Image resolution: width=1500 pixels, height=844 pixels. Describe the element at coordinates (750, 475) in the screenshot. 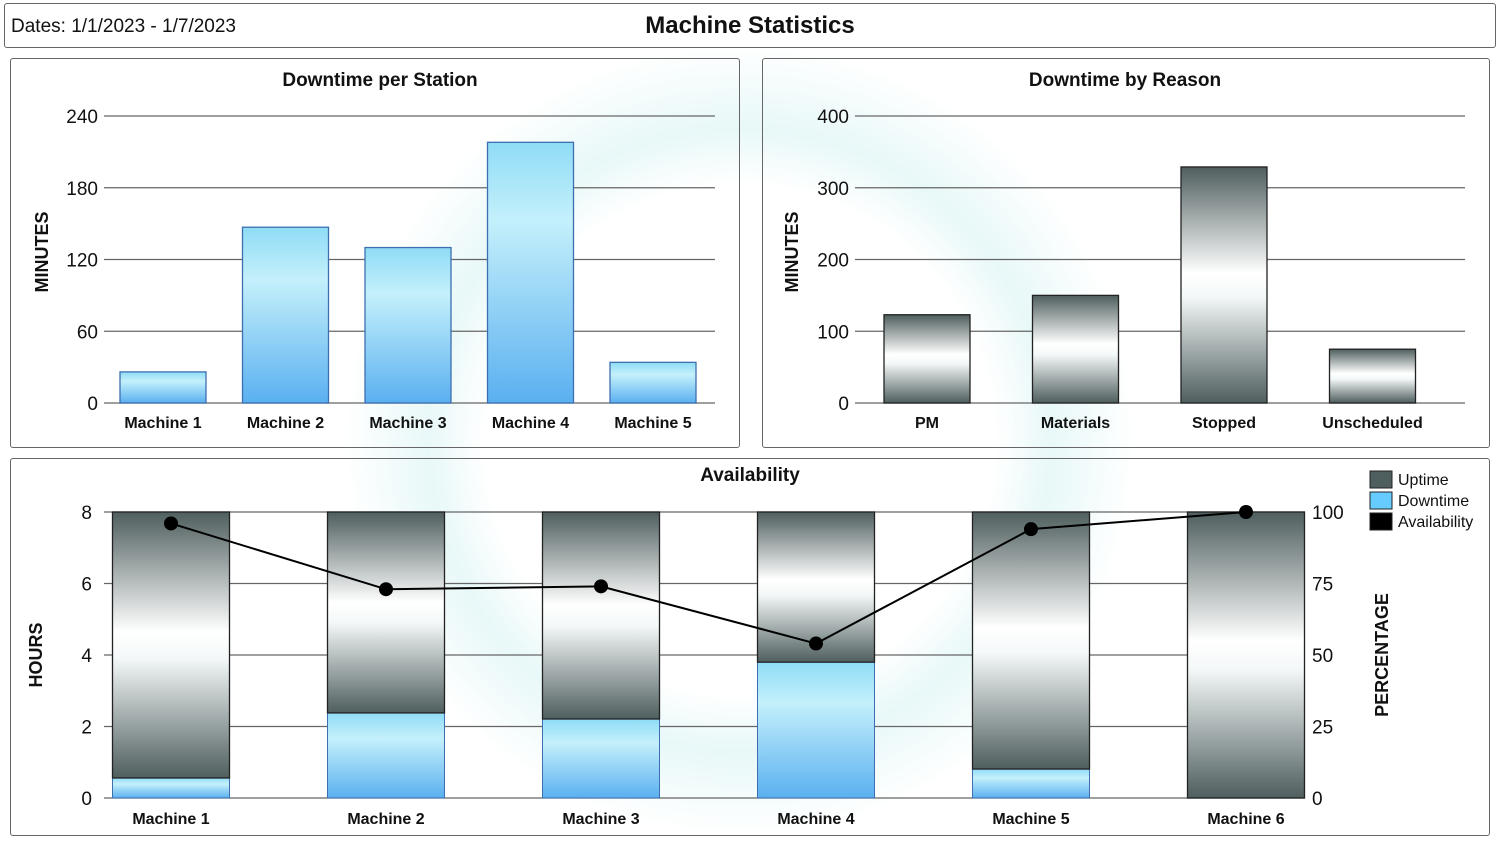

I see `chart-title: Availability` at that location.